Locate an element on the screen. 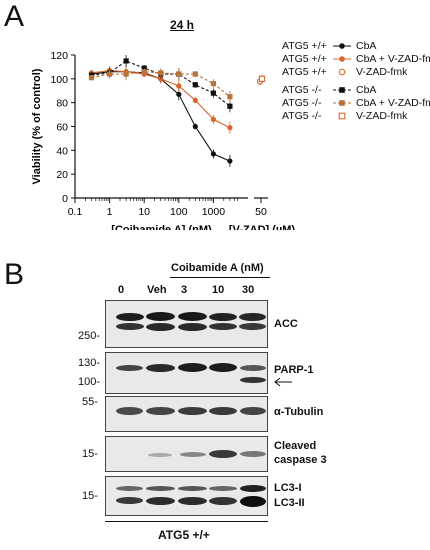 The image size is (430, 550). legend-entry: ATG5 -/- V-ZAD-fmk is located at coordinates (344, 116).